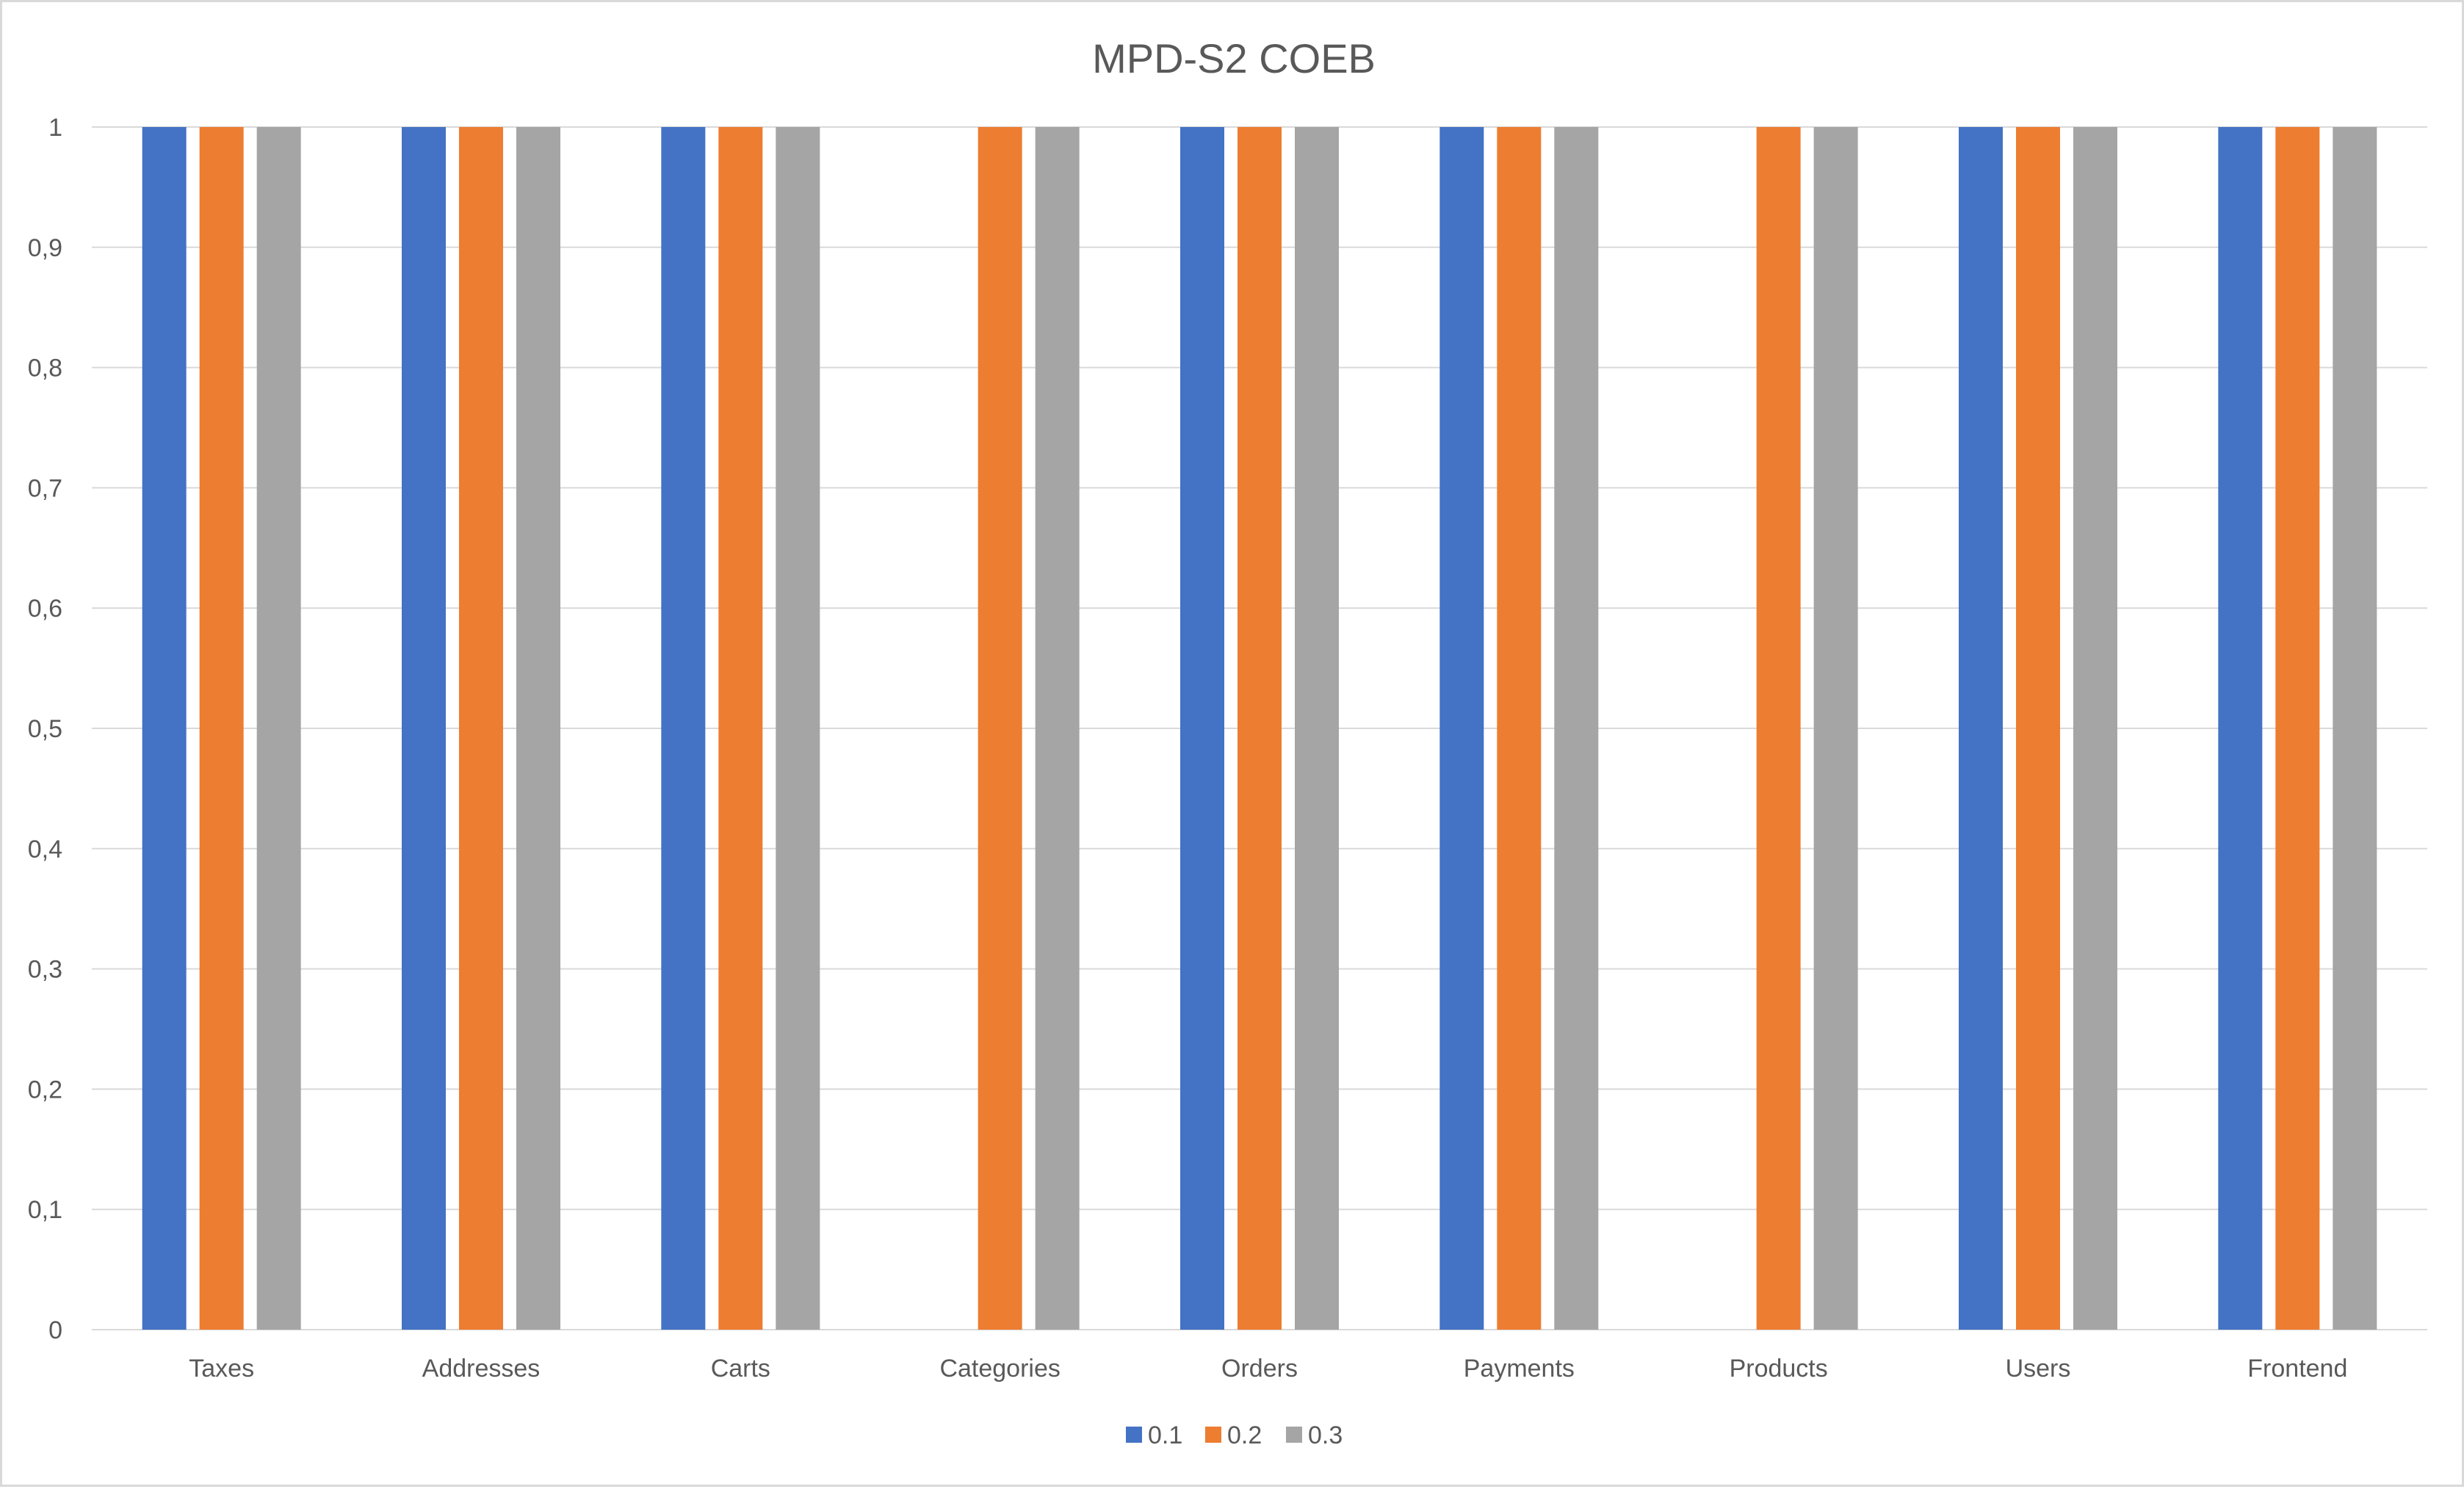 The width and height of the screenshot is (2464, 1489). I want to click on legend-item: 0.2, so click(1233, 1435).